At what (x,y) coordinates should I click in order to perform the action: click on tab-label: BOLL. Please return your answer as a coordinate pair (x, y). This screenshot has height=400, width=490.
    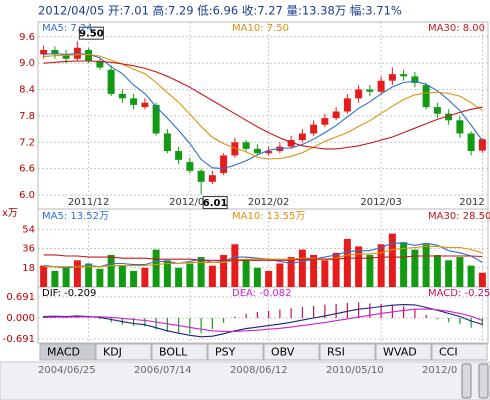
    Looking at the image, I should click on (173, 352).